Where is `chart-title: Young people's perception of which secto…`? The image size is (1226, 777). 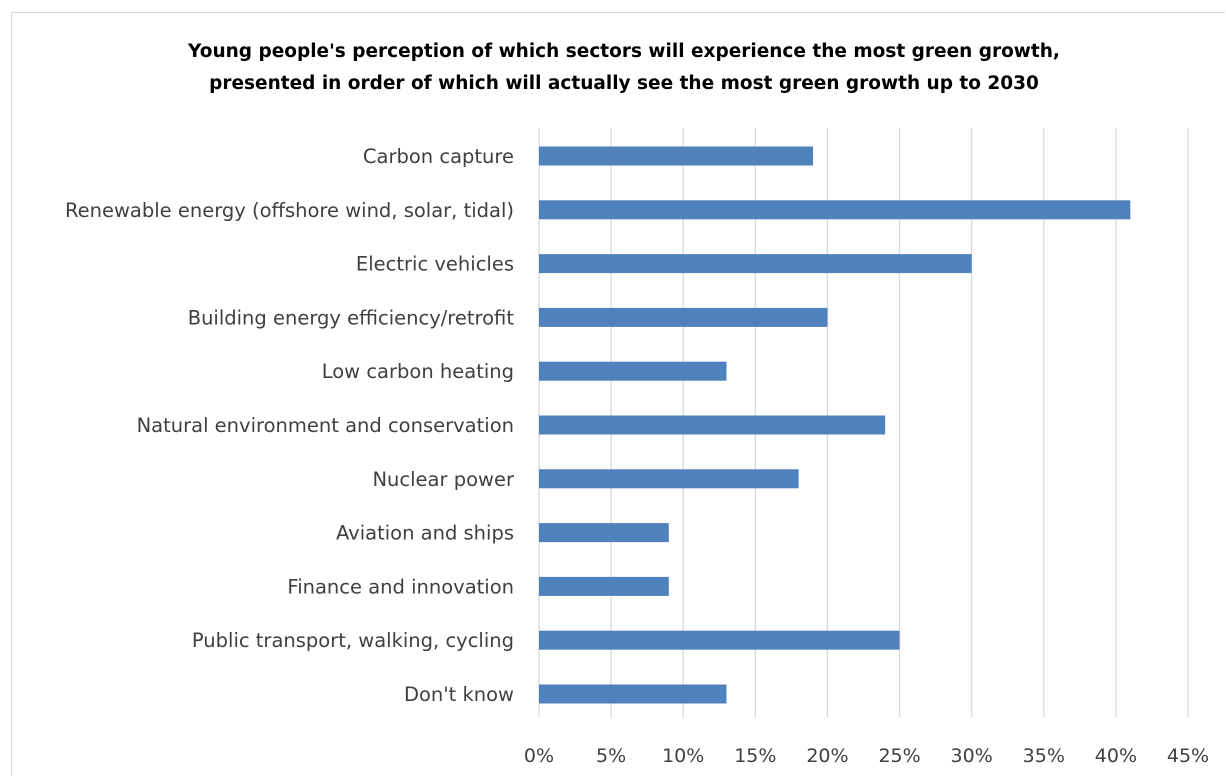 chart-title: Young people's perception of which secto… is located at coordinates (623, 51).